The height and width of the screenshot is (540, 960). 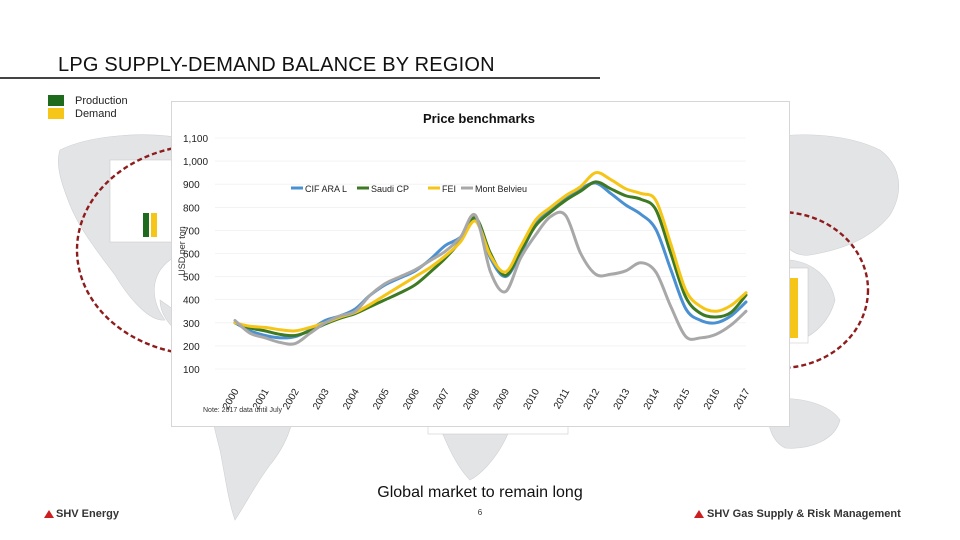 I want to click on x-tick-label: 2014, so click(x=652, y=399).